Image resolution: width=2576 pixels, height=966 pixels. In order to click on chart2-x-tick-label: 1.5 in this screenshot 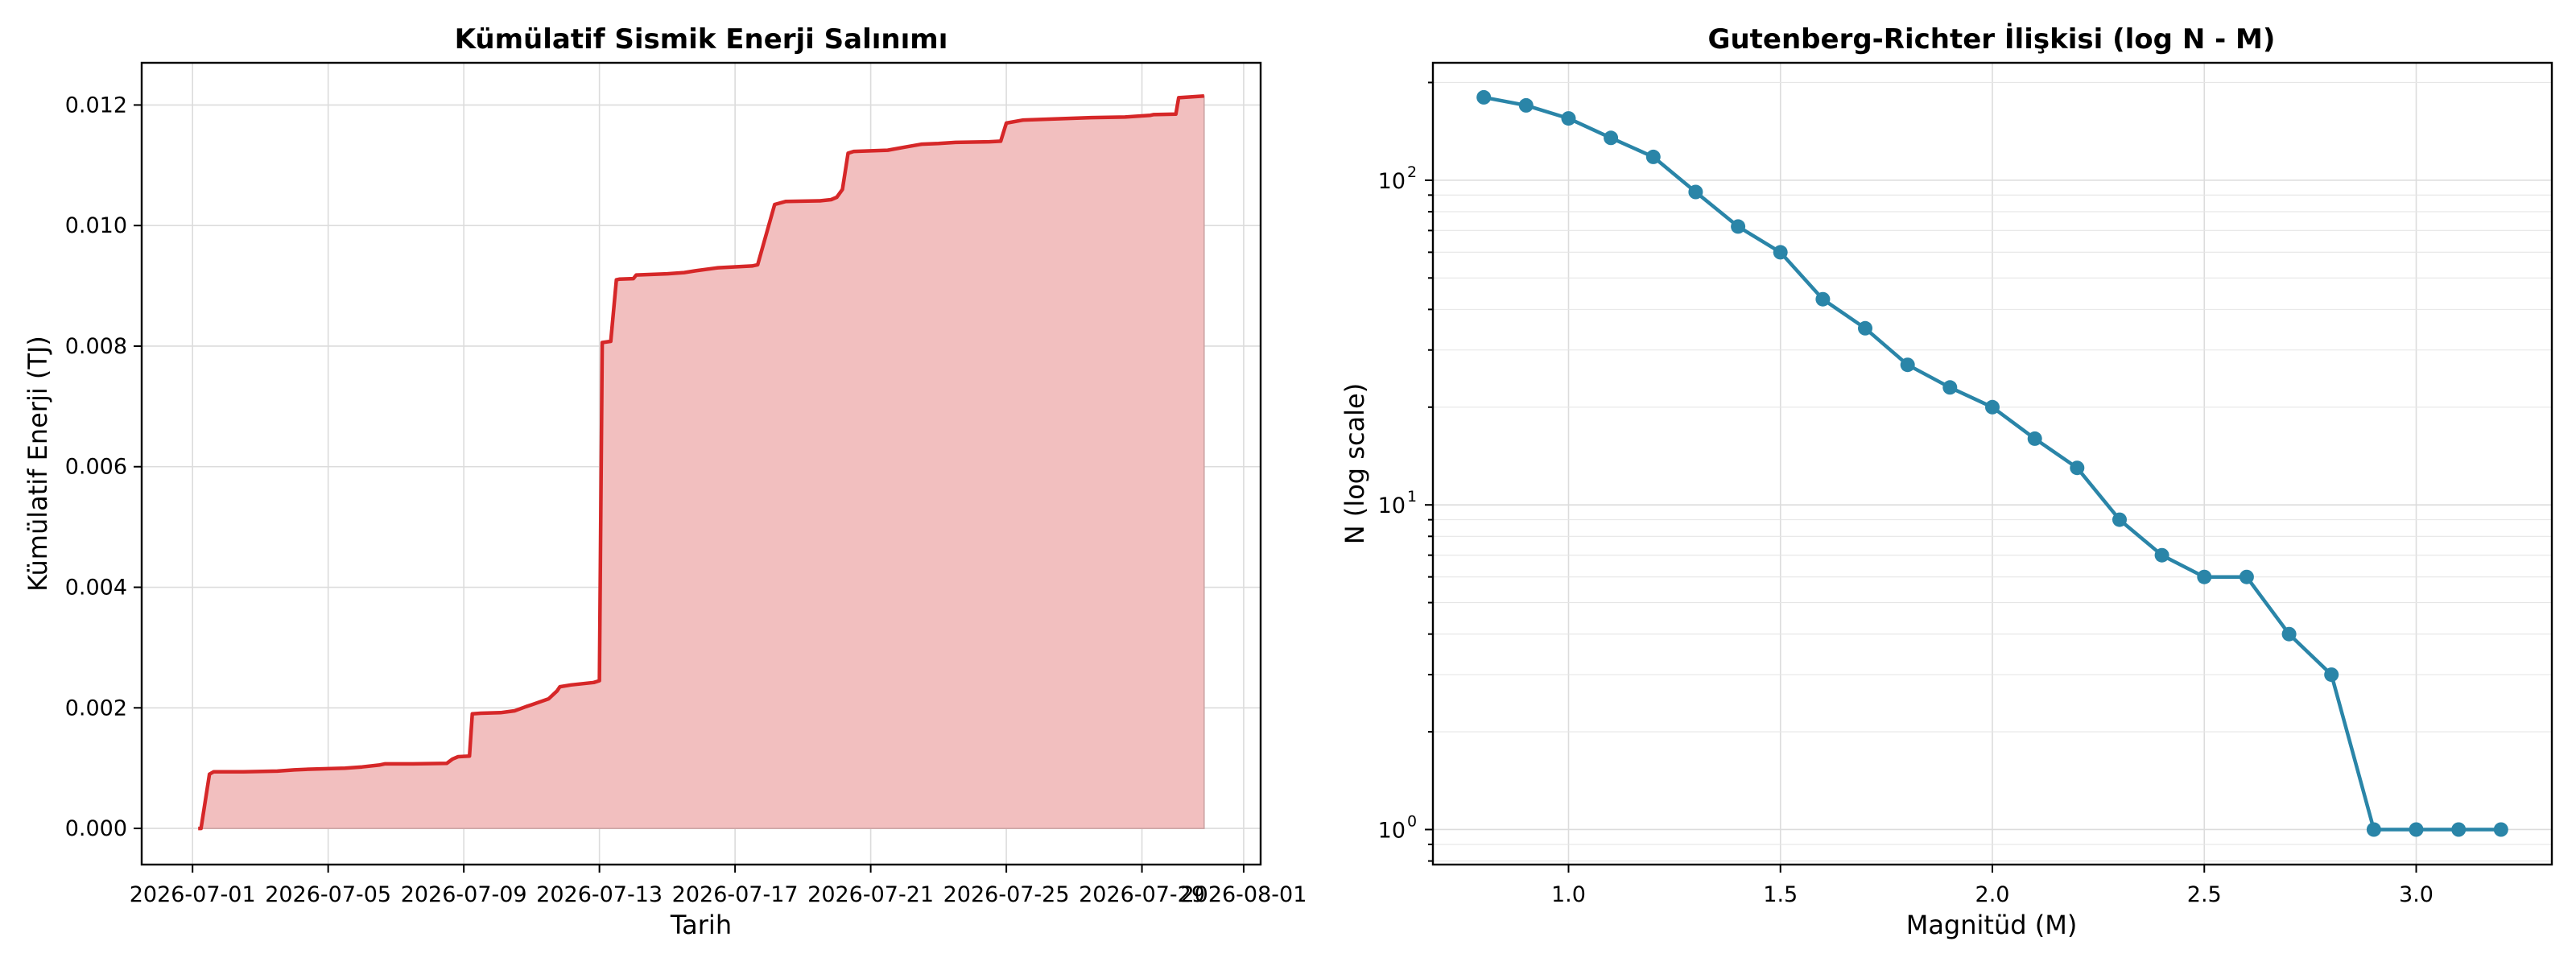, I will do `click(1780, 894)`.